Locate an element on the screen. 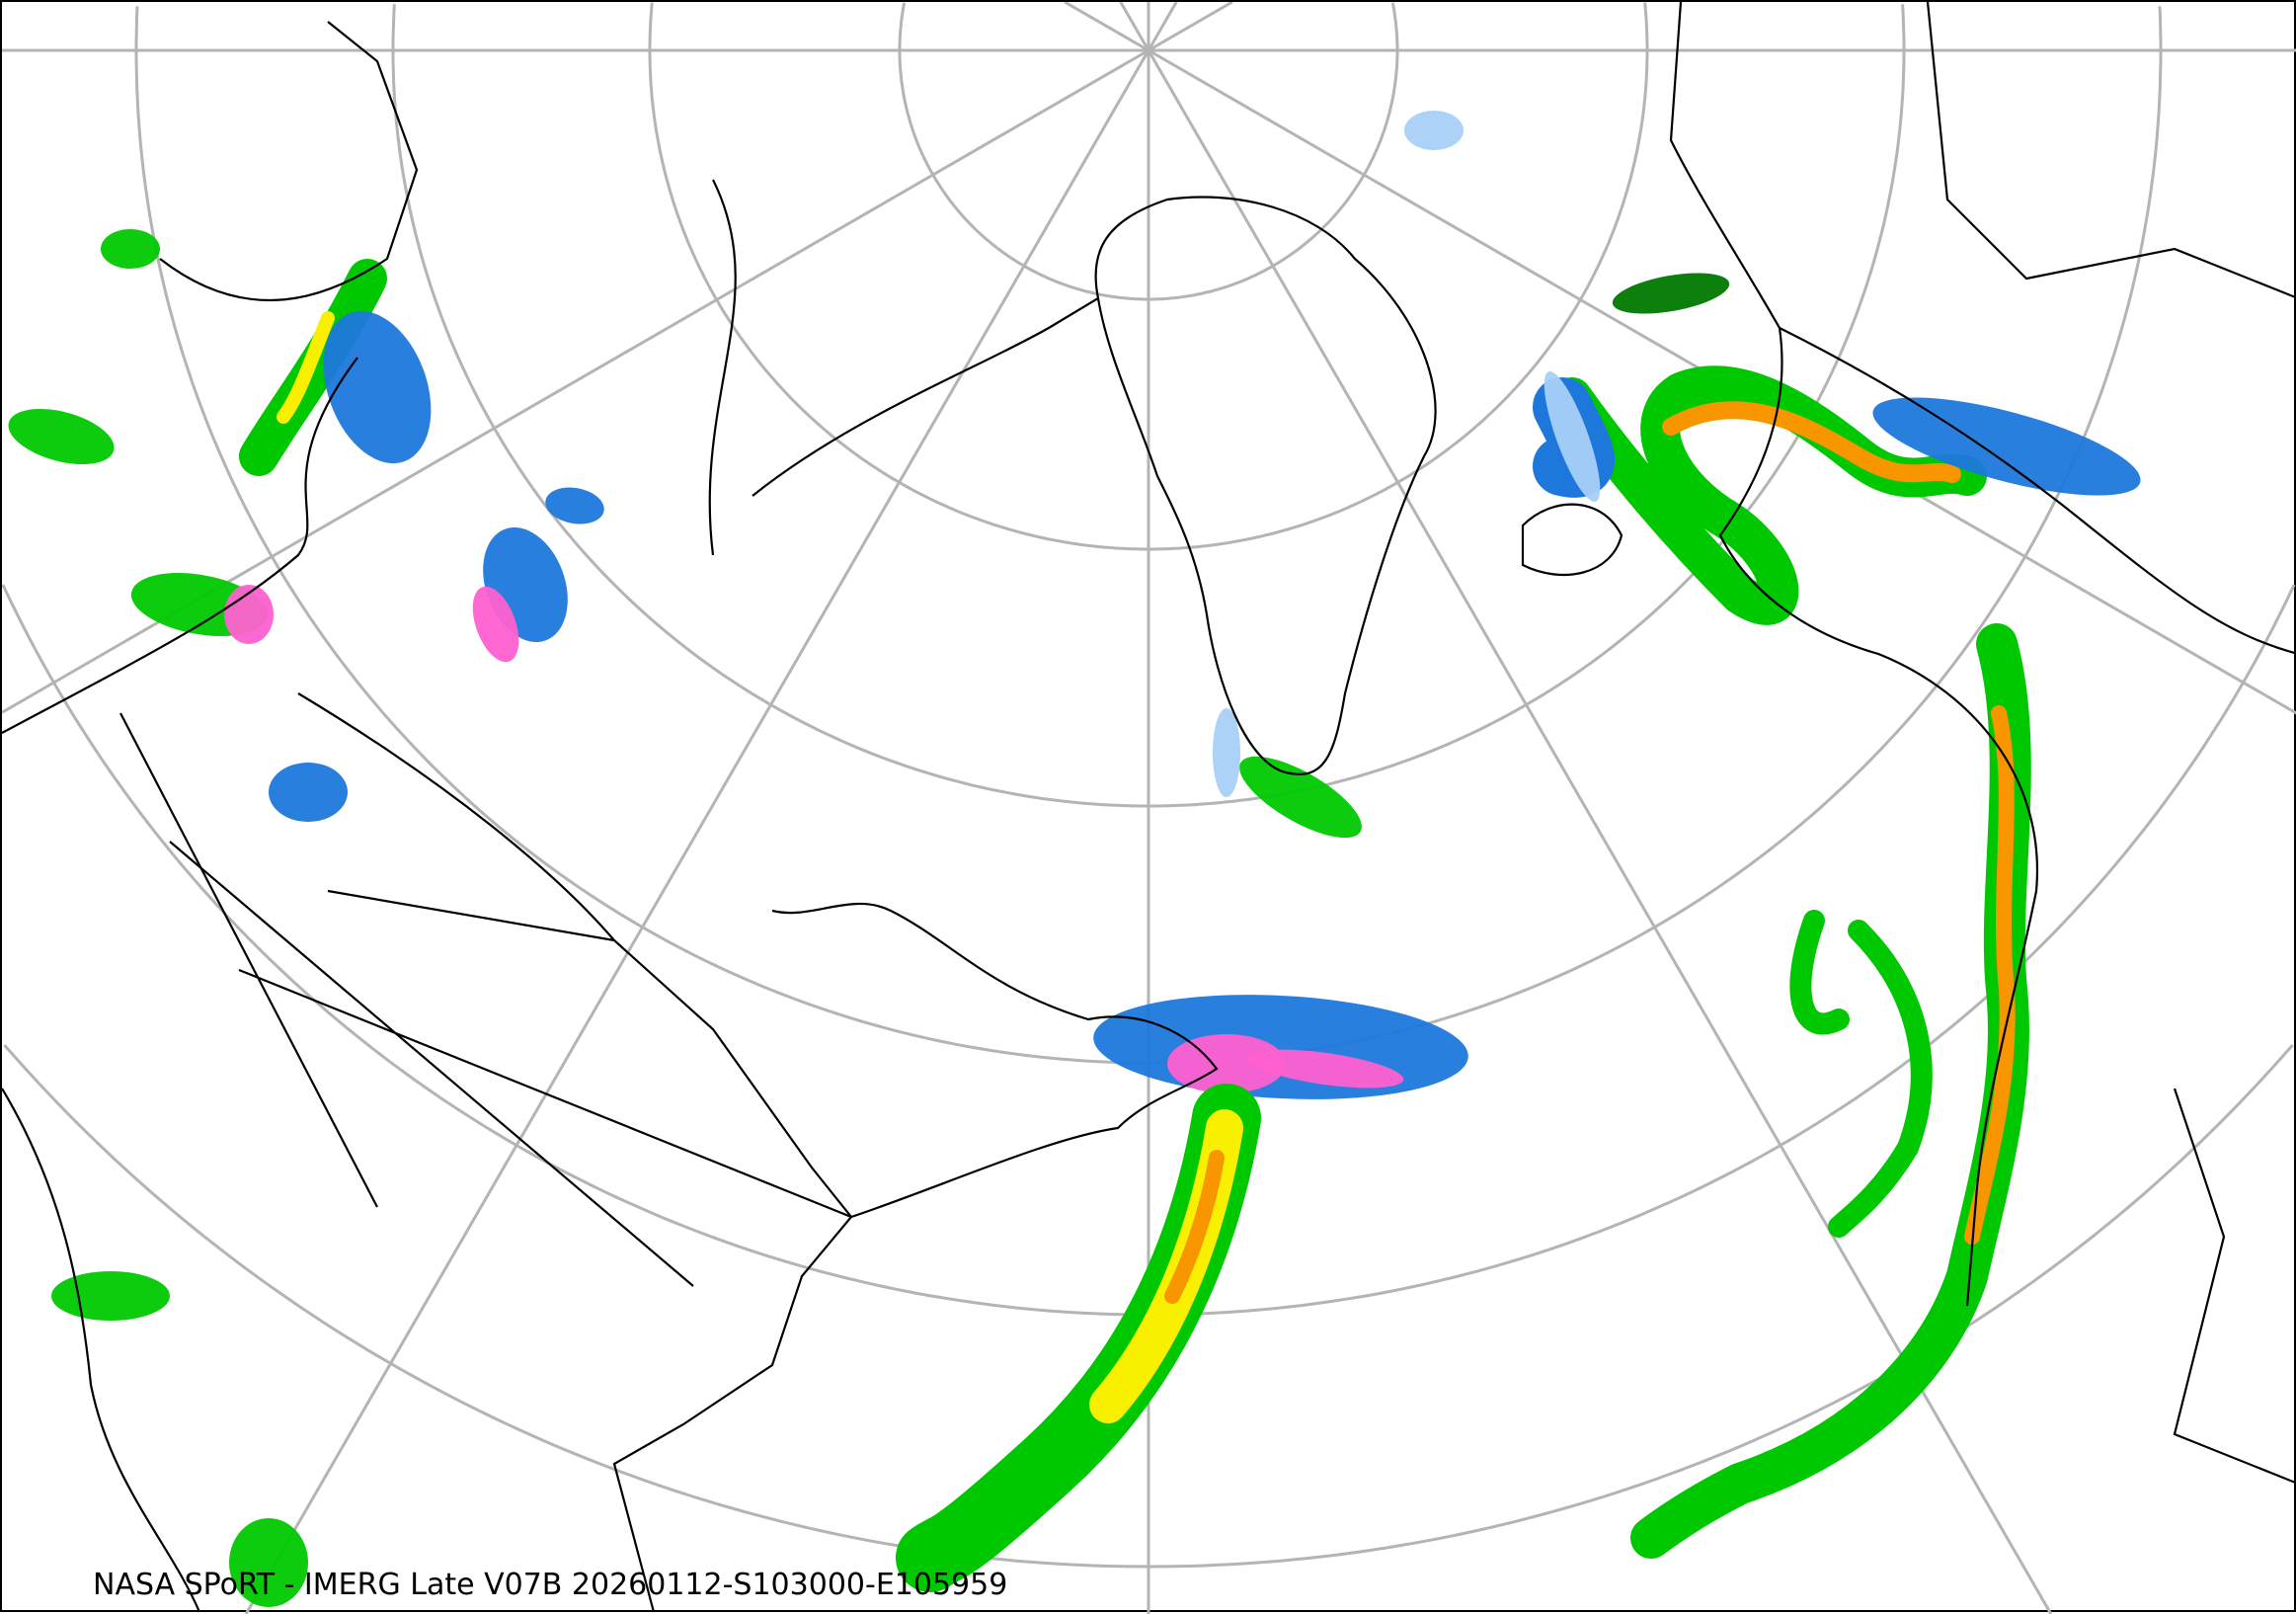 The width and height of the screenshot is (2296, 1614). precip-area-europe-light is located at coordinates (2007, 446).